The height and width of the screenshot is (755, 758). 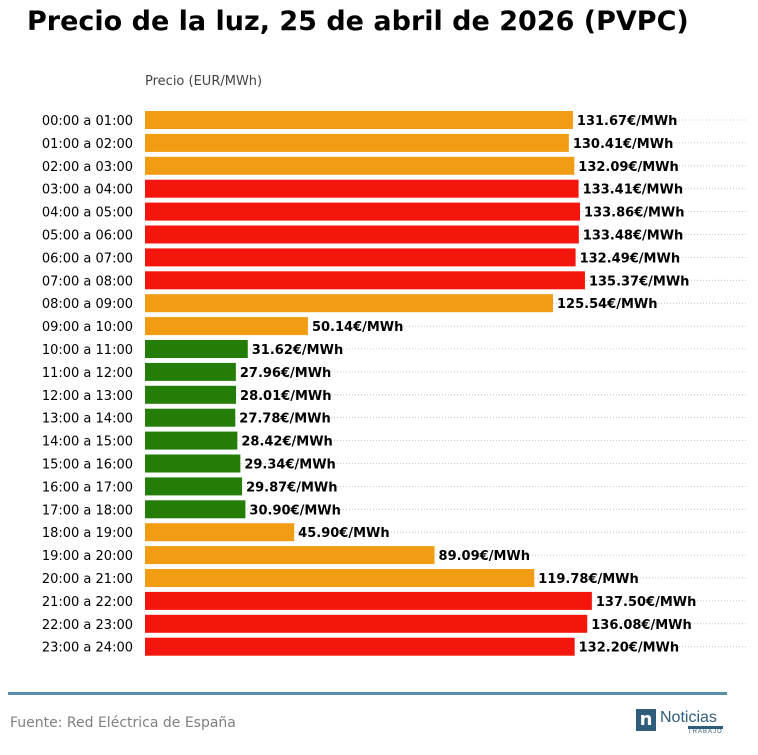 What do you see at coordinates (87, 419) in the screenshot?
I see `tick-label: 13:00 a 14:00` at bounding box center [87, 419].